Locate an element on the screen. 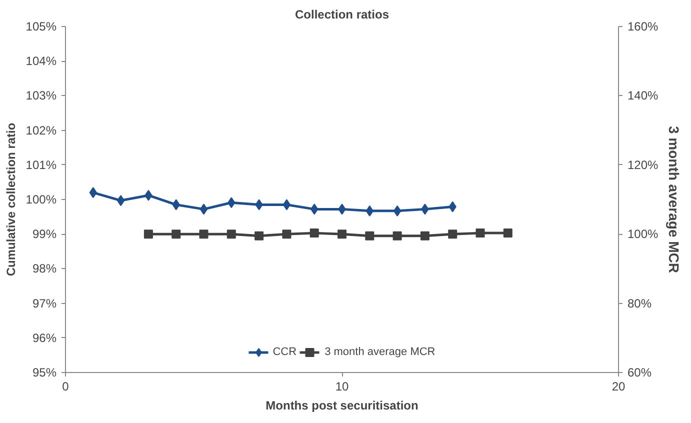  y2-tick-label: 60% is located at coordinates (640, 373).